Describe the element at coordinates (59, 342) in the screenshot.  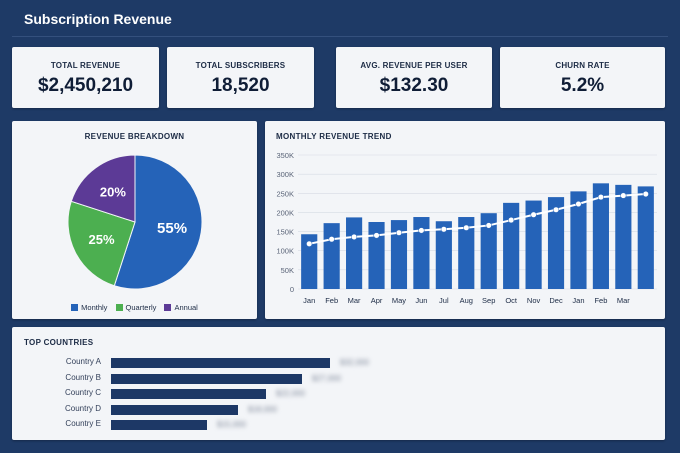
I see `countries-title: TOP COUNTRIES` at that location.